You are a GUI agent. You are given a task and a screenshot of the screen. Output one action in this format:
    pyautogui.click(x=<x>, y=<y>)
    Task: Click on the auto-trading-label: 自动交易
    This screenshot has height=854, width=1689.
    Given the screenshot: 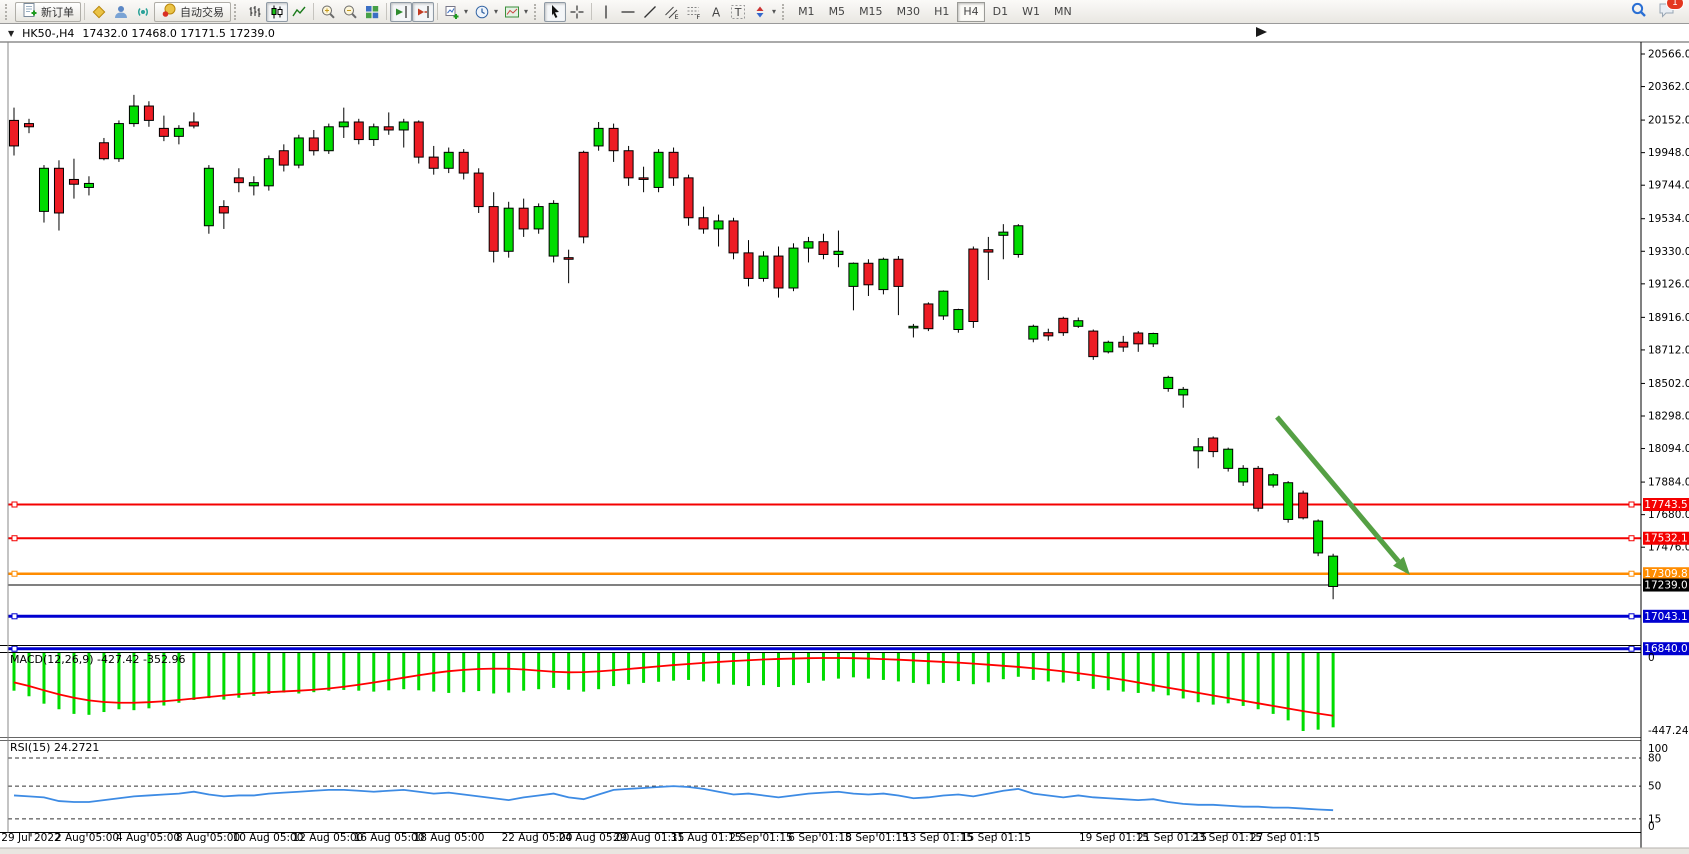 What is the action you would take?
    pyautogui.click(x=202, y=12)
    